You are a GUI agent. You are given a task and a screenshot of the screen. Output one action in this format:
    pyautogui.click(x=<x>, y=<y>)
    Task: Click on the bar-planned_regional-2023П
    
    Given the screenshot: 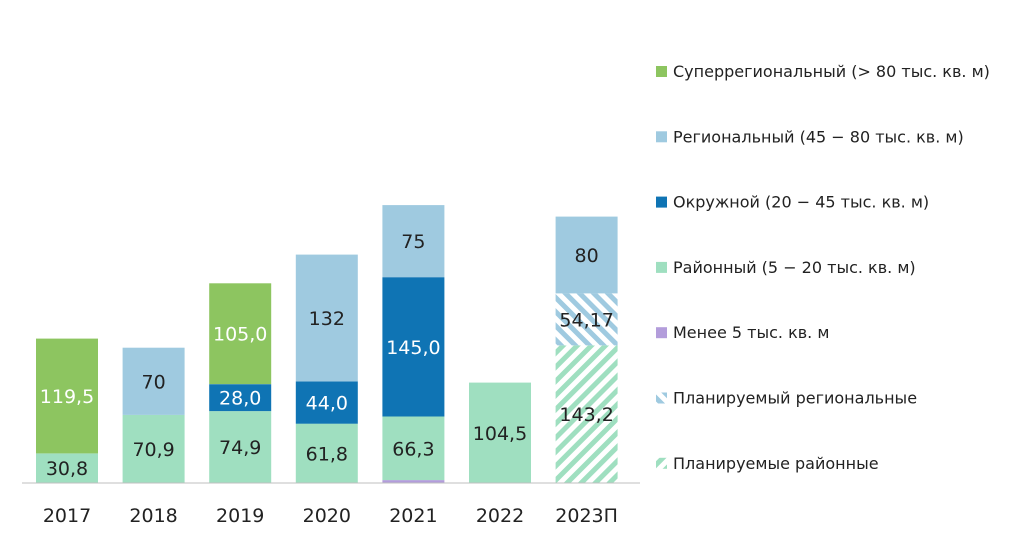 What is the action you would take?
    pyautogui.click(x=586, y=319)
    